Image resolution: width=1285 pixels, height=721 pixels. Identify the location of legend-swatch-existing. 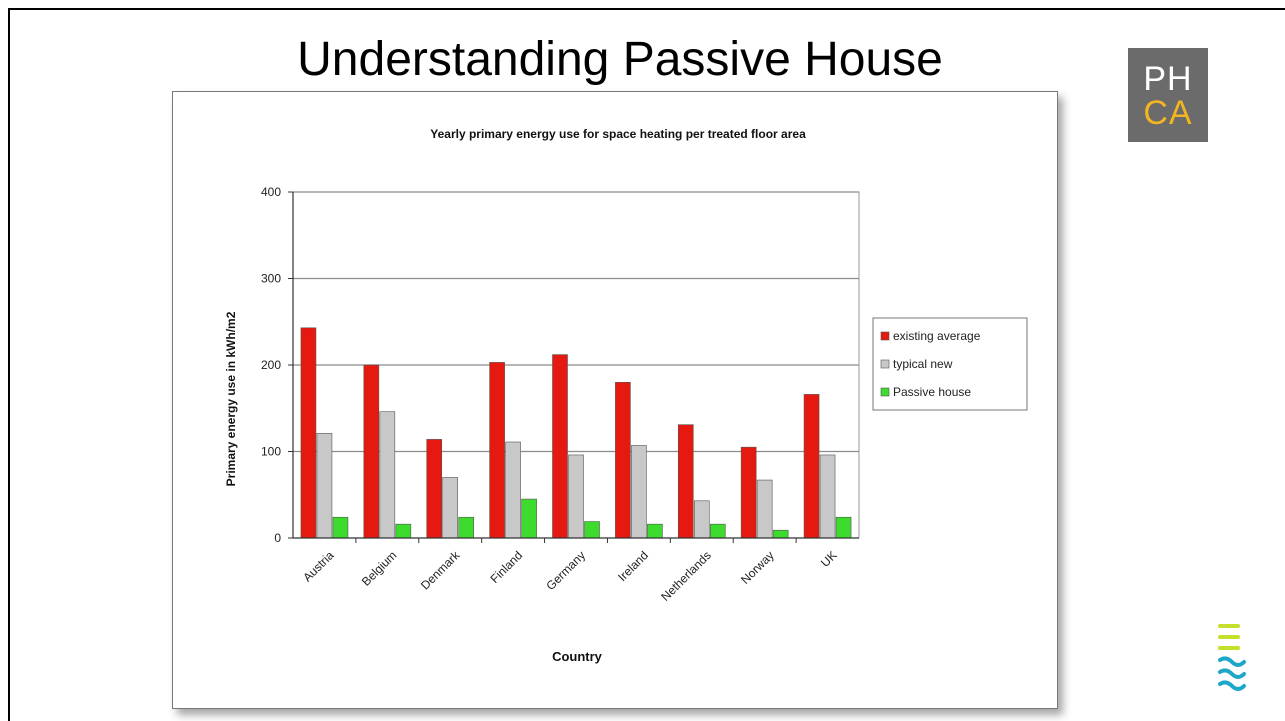
(885, 336).